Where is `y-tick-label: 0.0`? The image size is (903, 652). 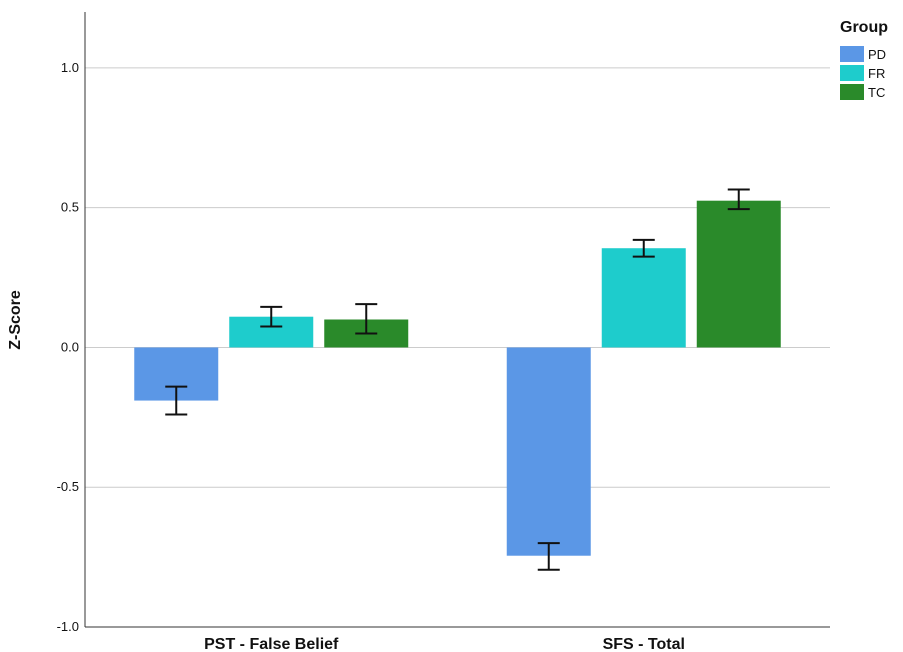
y-tick-label: 0.0 is located at coordinates (70, 346).